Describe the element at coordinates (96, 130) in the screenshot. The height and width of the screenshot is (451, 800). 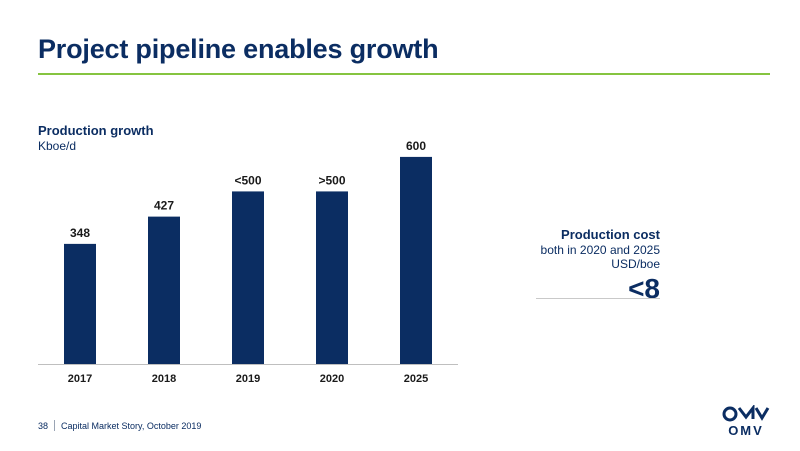
I see `chart-title: Production growth` at that location.